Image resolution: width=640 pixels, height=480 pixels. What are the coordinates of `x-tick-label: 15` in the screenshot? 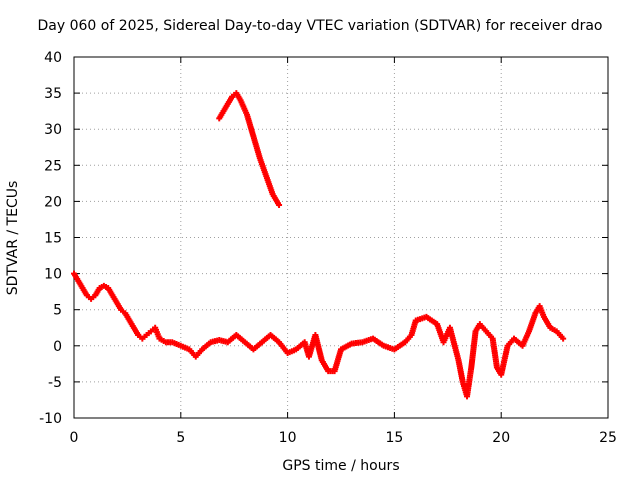 It's located at (394, 438).